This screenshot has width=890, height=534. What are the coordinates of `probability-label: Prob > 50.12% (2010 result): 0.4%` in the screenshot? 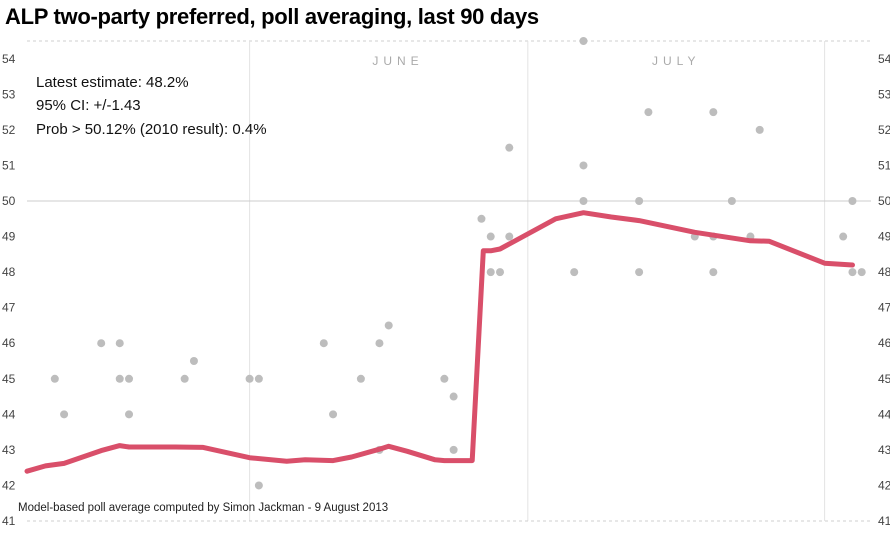 It's located at (151, 129).